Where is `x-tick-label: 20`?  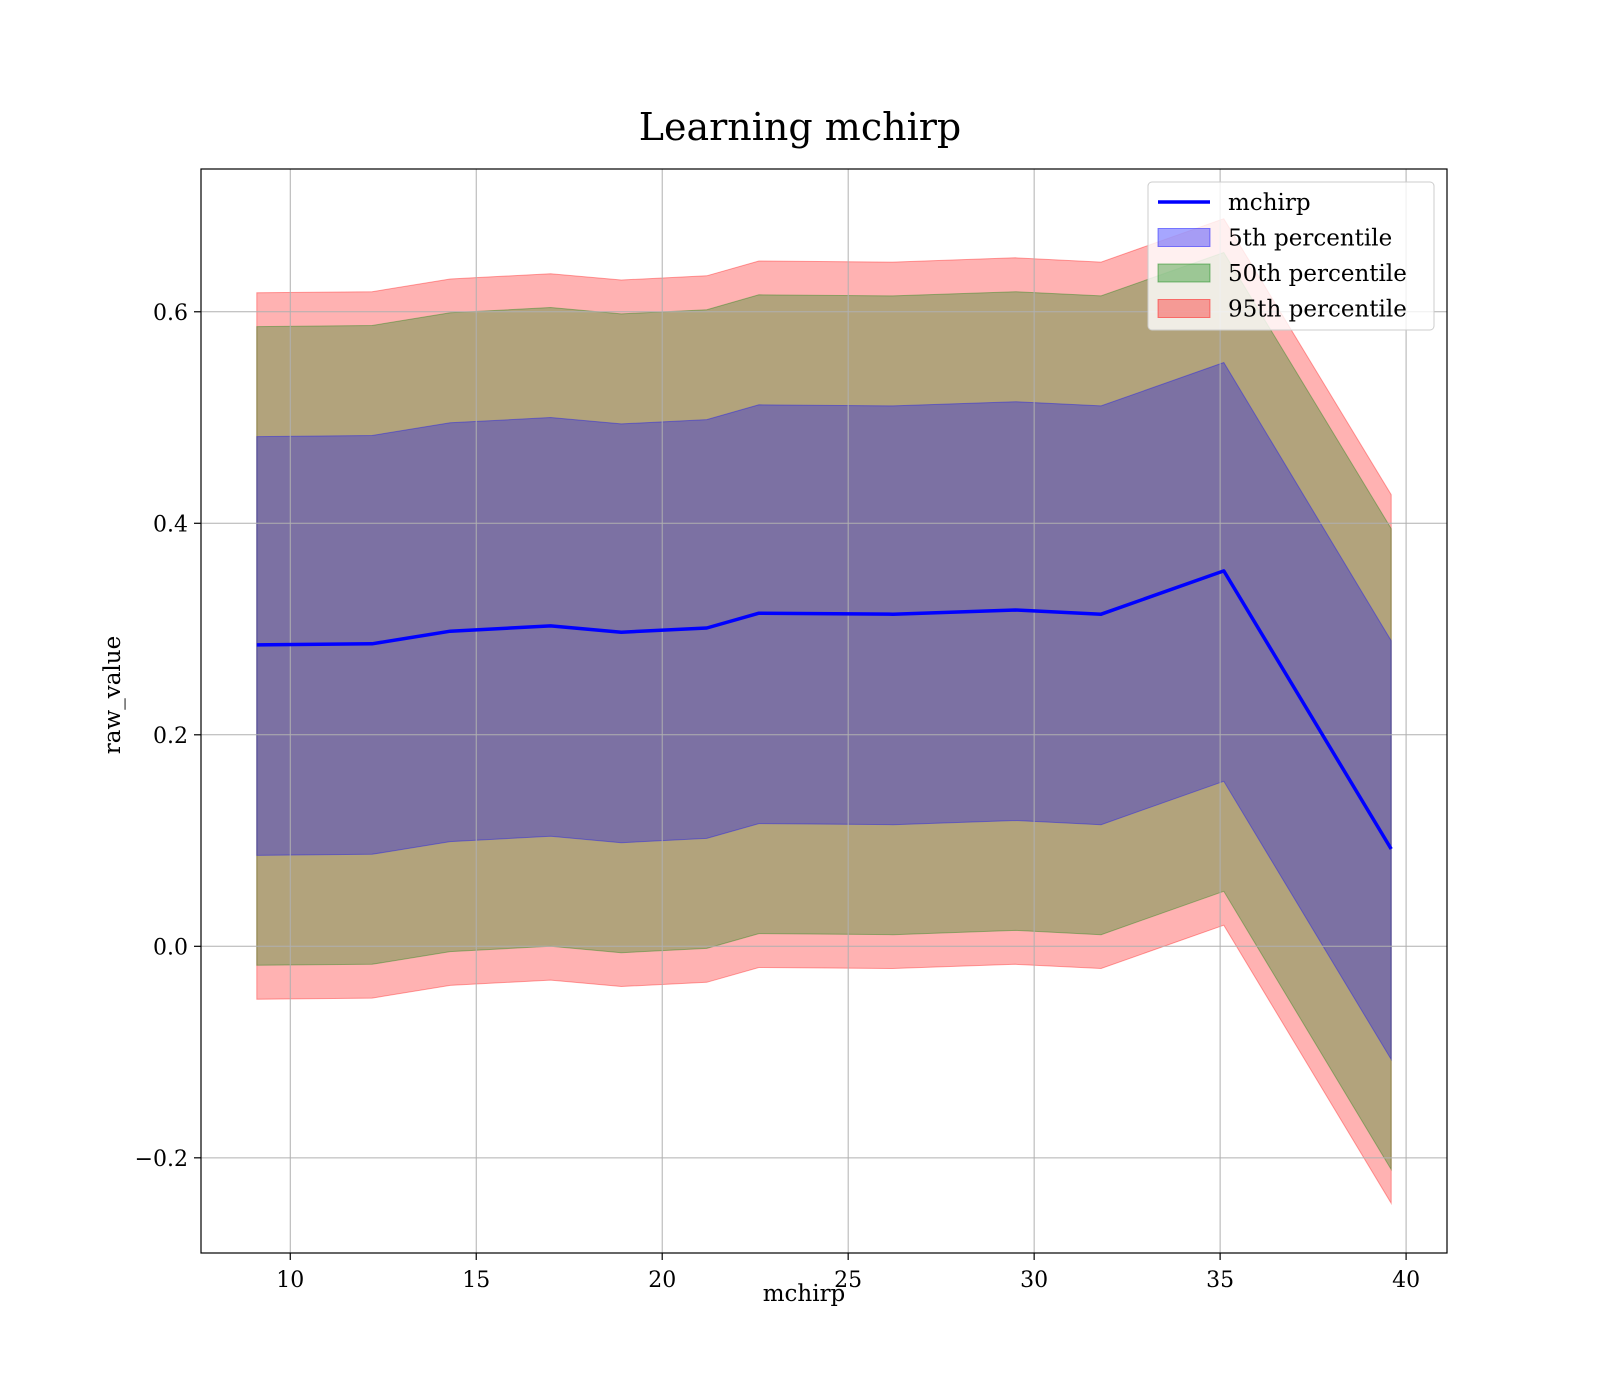 x-tick-label: 20 is located at coordinates (662, 1280).